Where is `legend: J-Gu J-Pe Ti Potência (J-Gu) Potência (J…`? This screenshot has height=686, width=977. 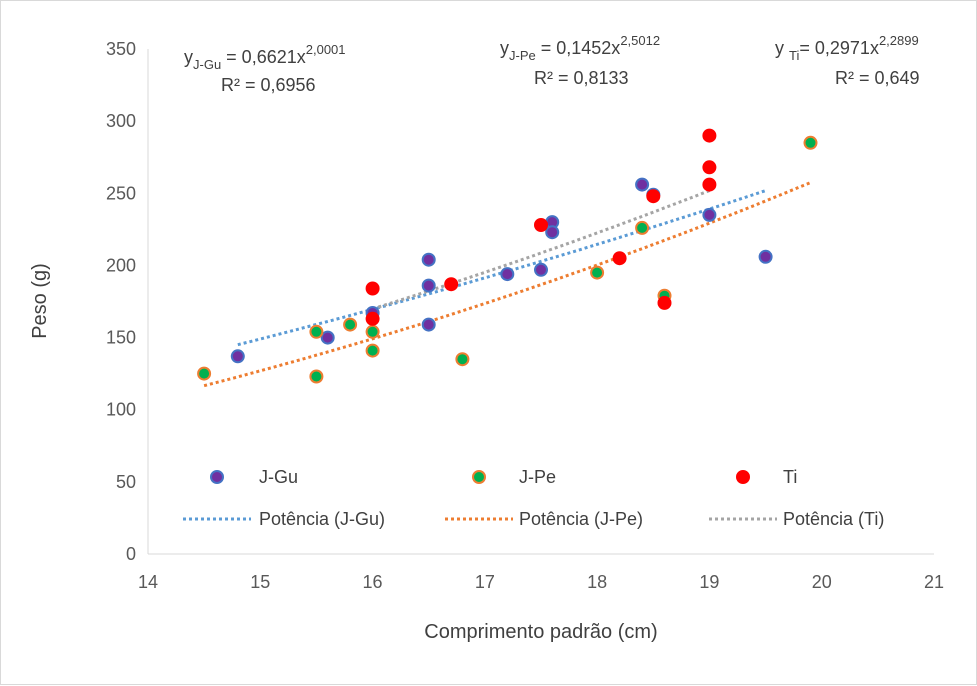 legend: J-Gu J-Pe Ti Potência (J-Gu) Potência (J… is located at coordinates (533, 498).